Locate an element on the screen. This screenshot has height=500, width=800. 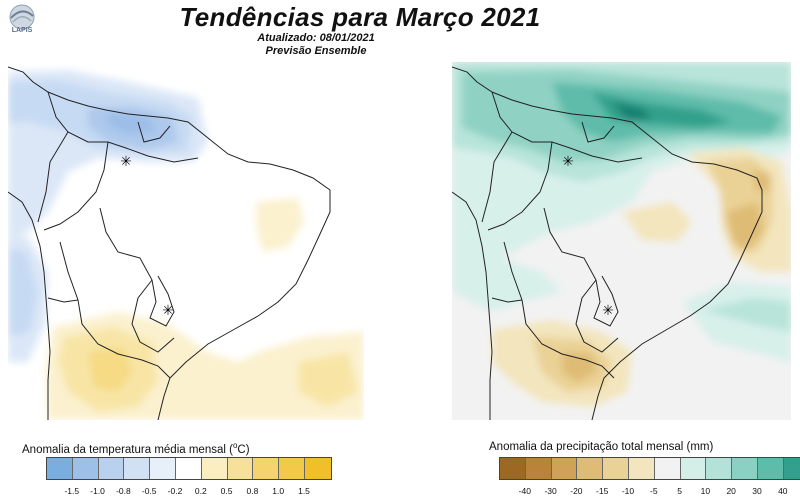
precipitation-tick-label: -30 is located at coordinates (550, 491).